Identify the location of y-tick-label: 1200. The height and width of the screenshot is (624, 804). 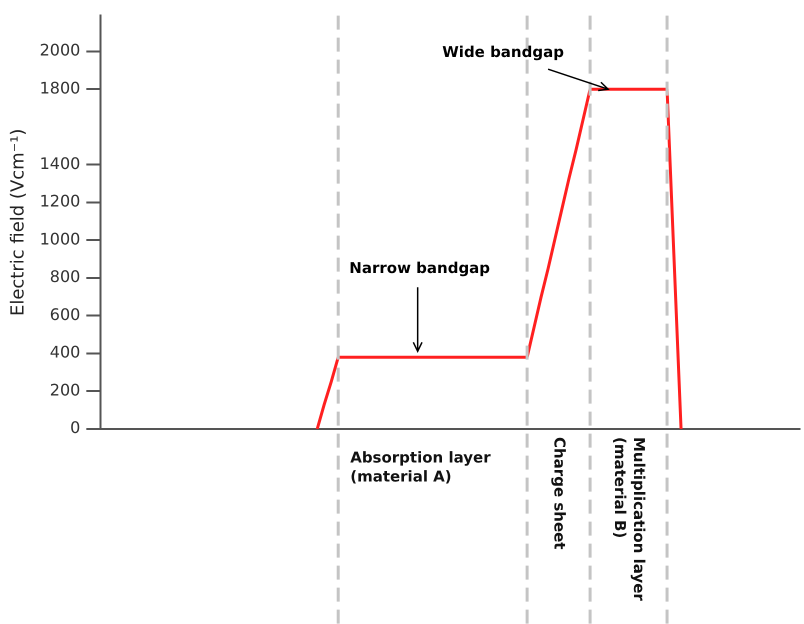
(60, 201).